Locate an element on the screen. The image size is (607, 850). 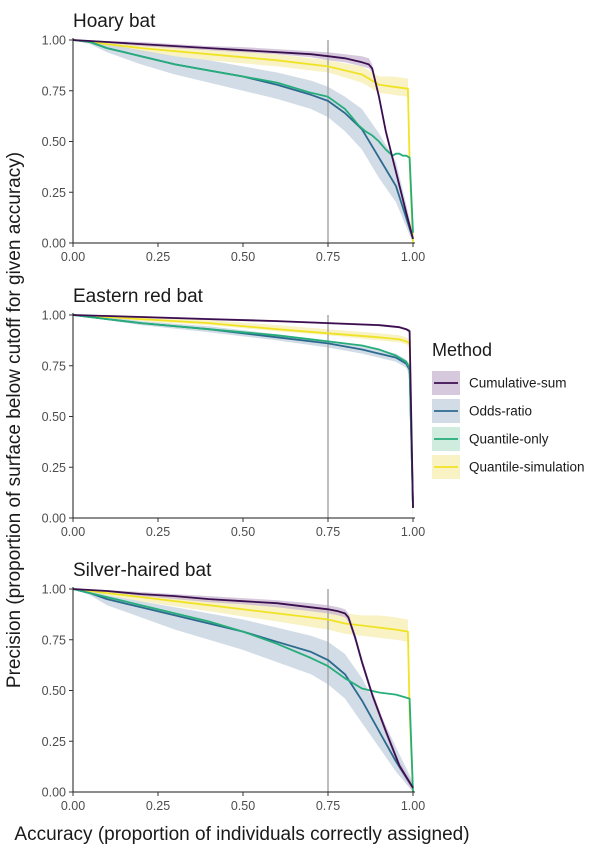
legend-label: Quantile-simulation is located at coordinates (527, 467).